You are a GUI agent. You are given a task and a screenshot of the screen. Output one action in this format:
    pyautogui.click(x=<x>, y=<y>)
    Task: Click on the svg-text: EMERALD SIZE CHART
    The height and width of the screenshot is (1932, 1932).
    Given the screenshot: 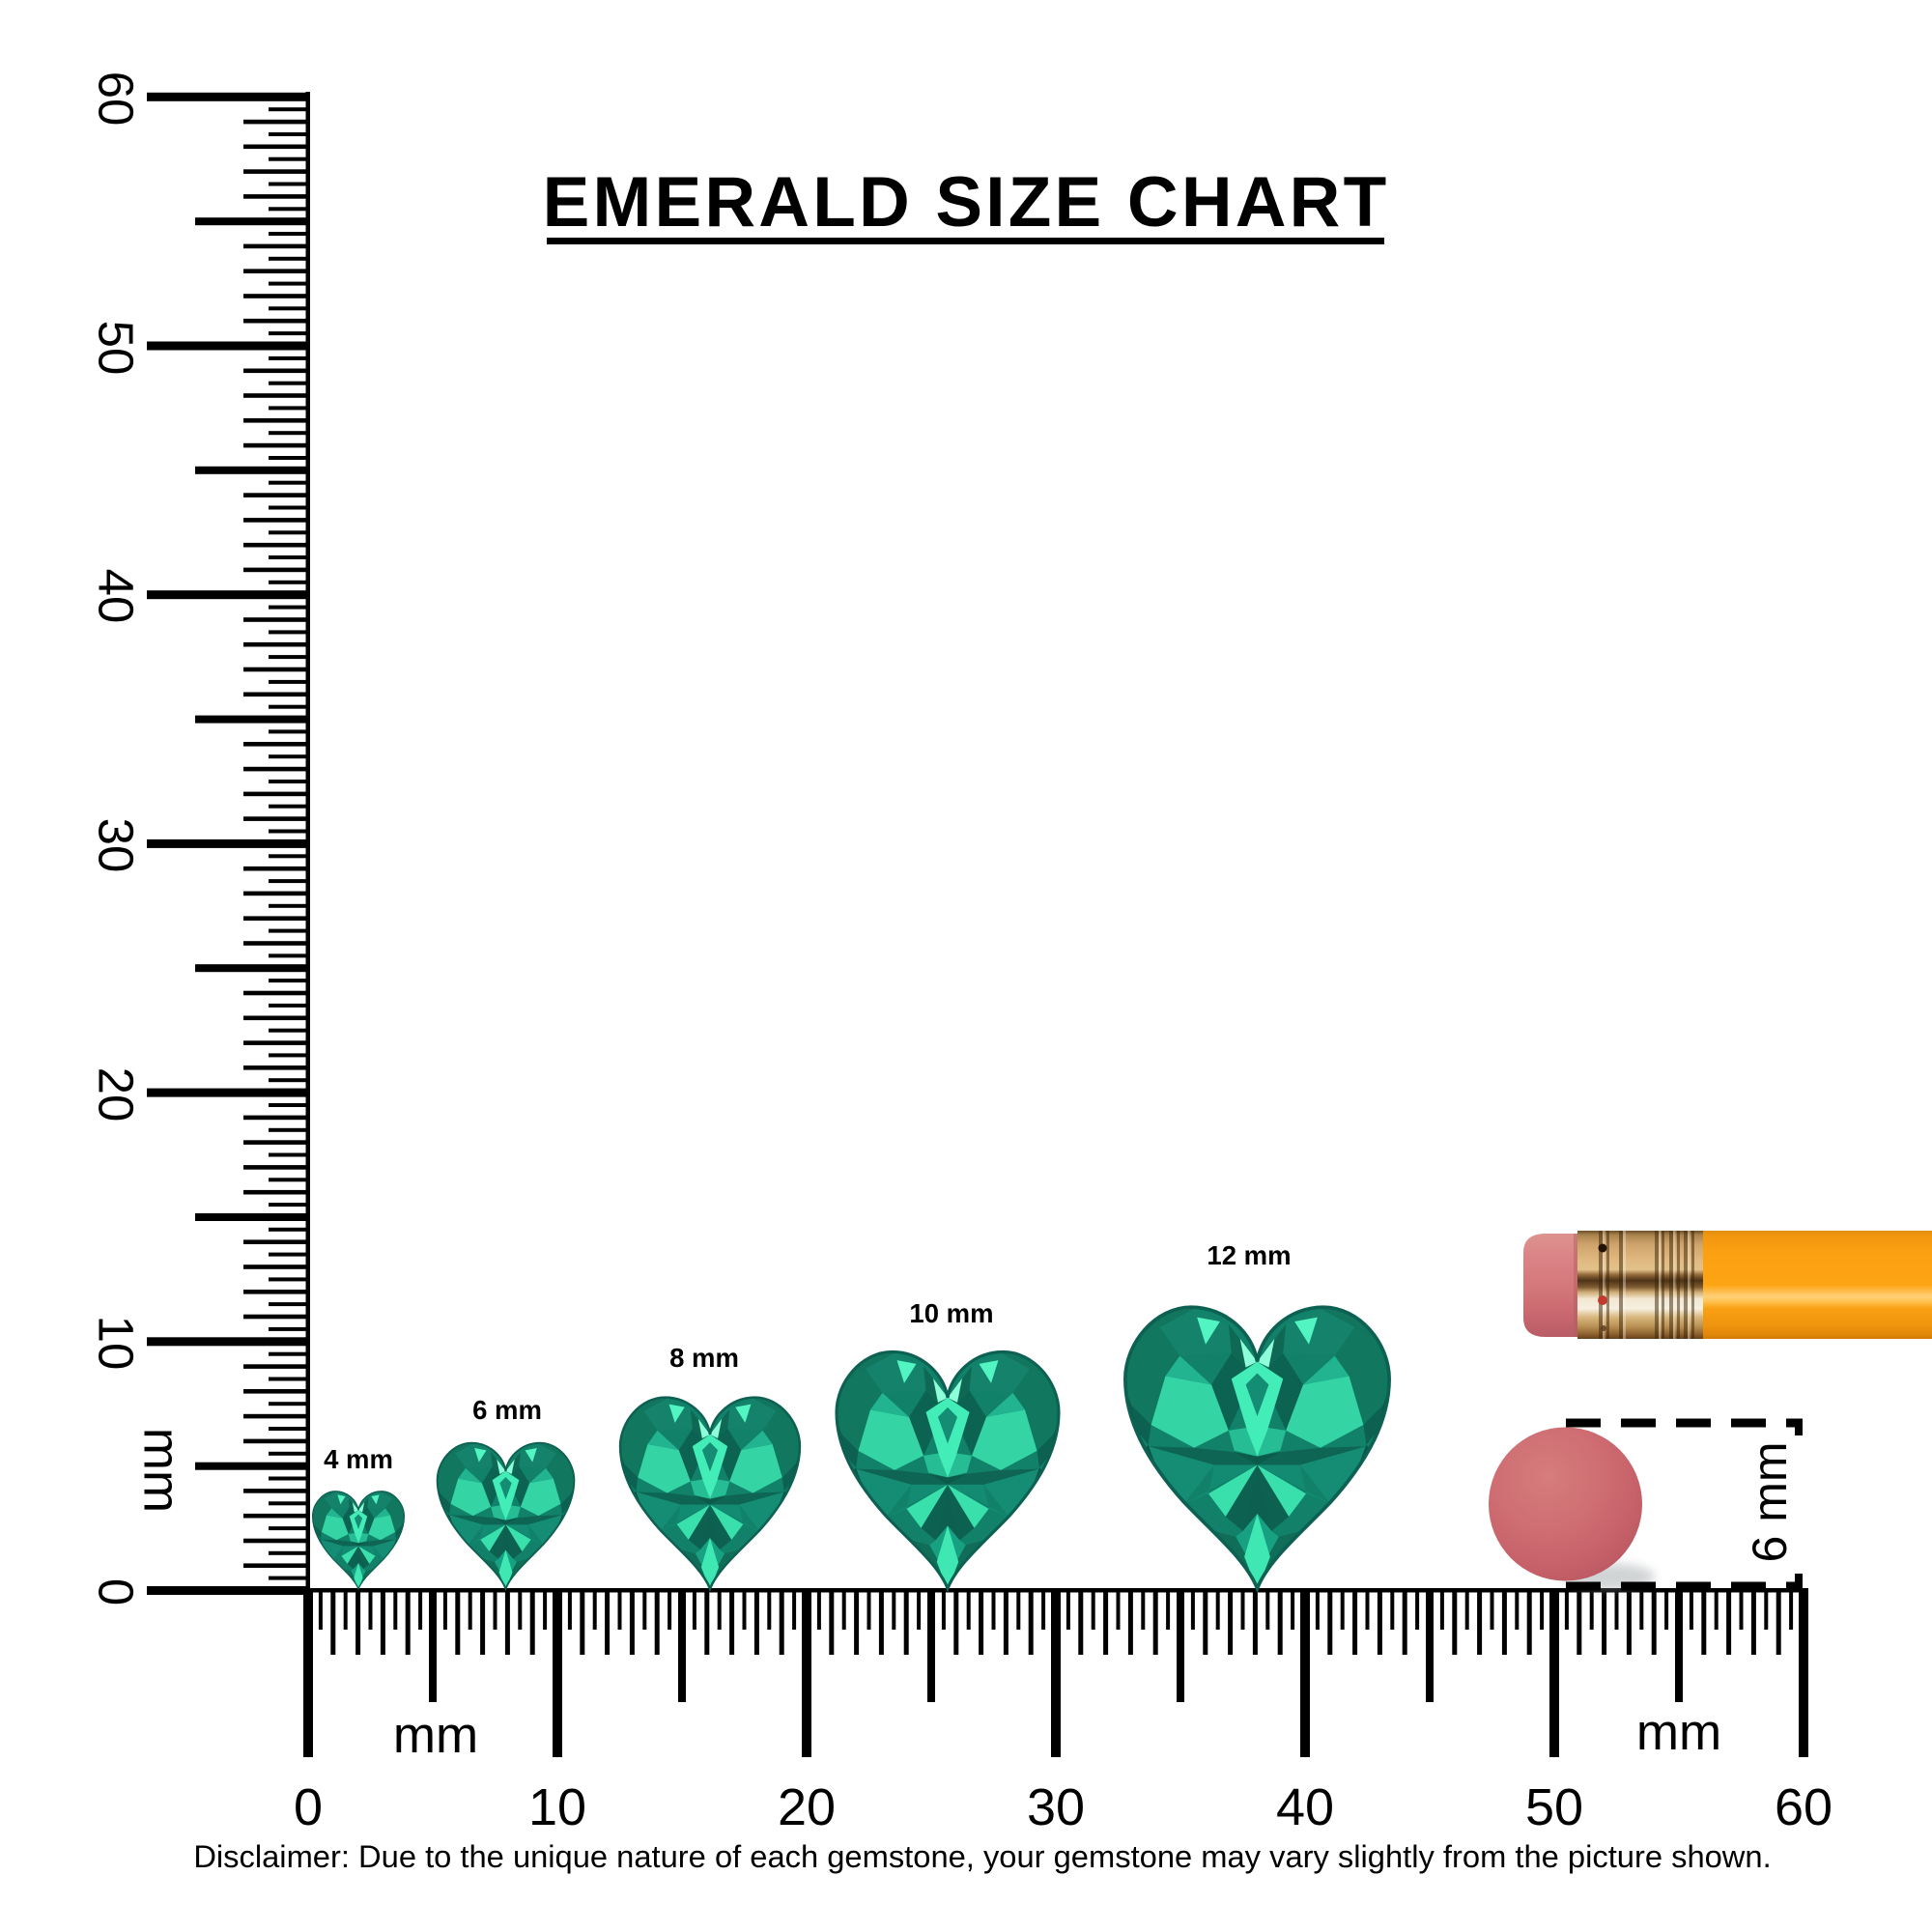 What is the action you would take?
    pyautogui.click(x=966, y=202)
    